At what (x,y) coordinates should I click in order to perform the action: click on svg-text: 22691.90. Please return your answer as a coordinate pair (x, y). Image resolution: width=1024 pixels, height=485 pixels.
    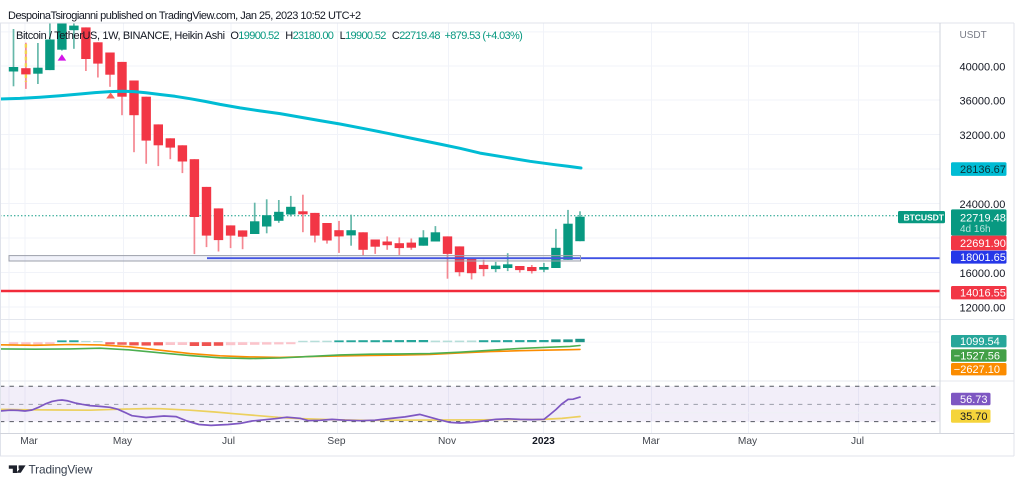
    Looking at the image, I should click on (983, 244).